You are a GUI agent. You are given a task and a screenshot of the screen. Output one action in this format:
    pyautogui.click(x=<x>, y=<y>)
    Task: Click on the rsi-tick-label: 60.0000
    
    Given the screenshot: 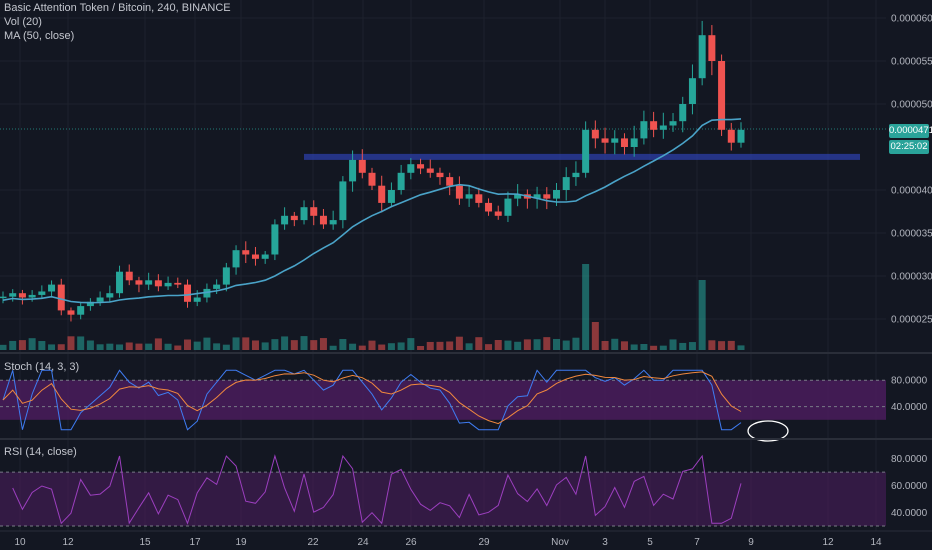 What is the action you would take?
    pyautogui.click(x=909, y=486)
    